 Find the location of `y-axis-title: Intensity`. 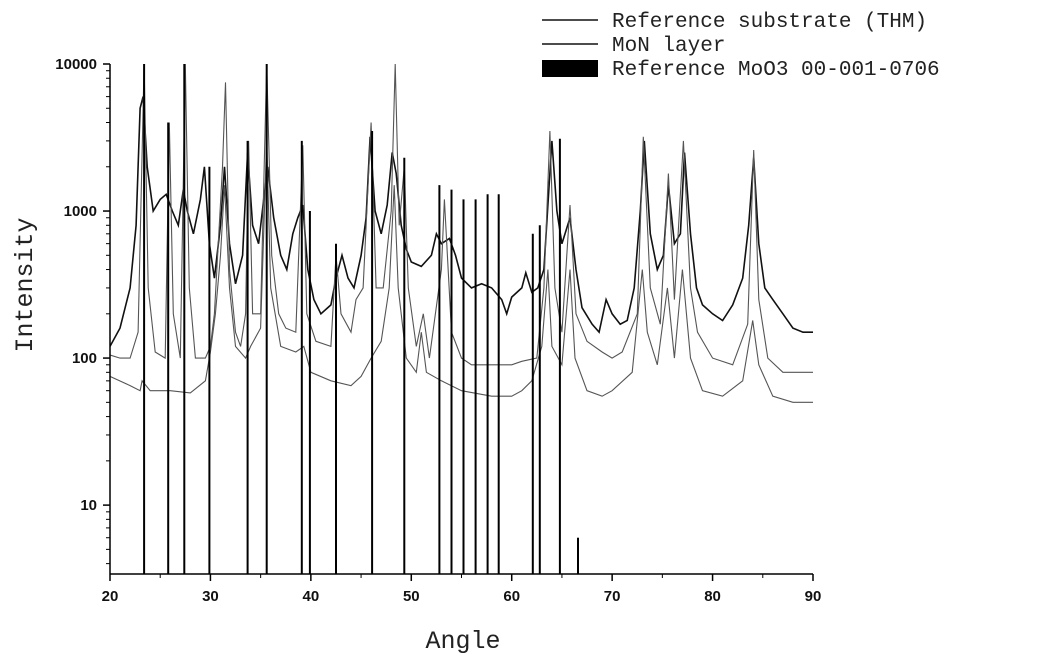

y-axis-title: Intensity is located at coordinates (25, 284).